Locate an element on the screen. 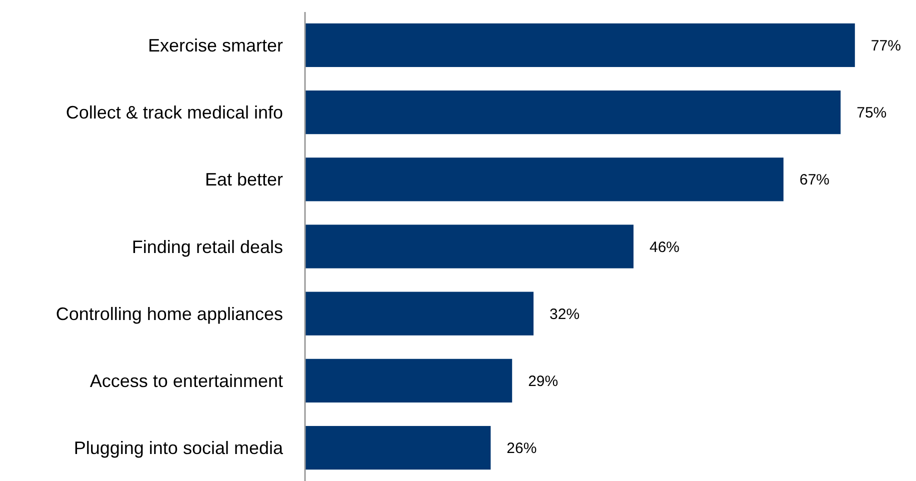 Image resolution: width=916 pixels, height=481 pixels. data-label: 26% is located at coordinates (521, 449).